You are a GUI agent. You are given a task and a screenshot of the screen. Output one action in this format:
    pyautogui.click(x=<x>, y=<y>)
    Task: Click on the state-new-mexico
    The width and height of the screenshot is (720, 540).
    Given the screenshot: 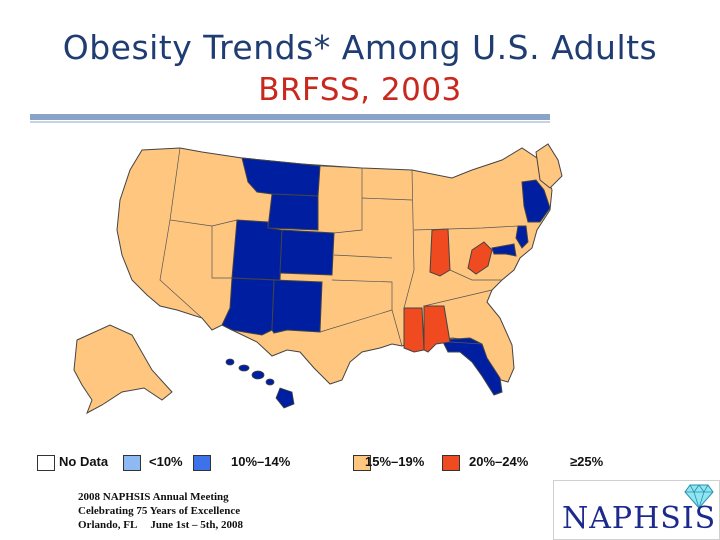 What is the action you would take?
    pyautogui.click(x=297, y=306)
    